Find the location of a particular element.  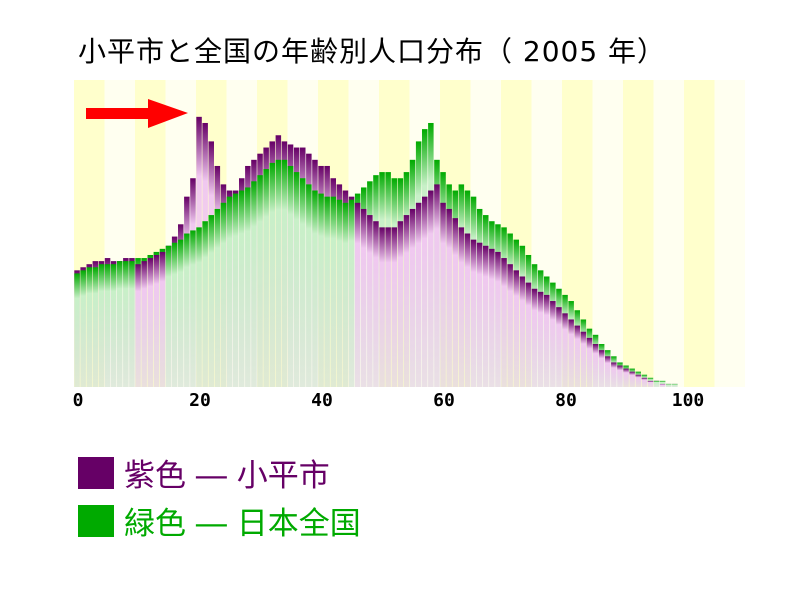

legend-japan-text: 緑色 ― 日本全国 is located at coordinates (242, 524).